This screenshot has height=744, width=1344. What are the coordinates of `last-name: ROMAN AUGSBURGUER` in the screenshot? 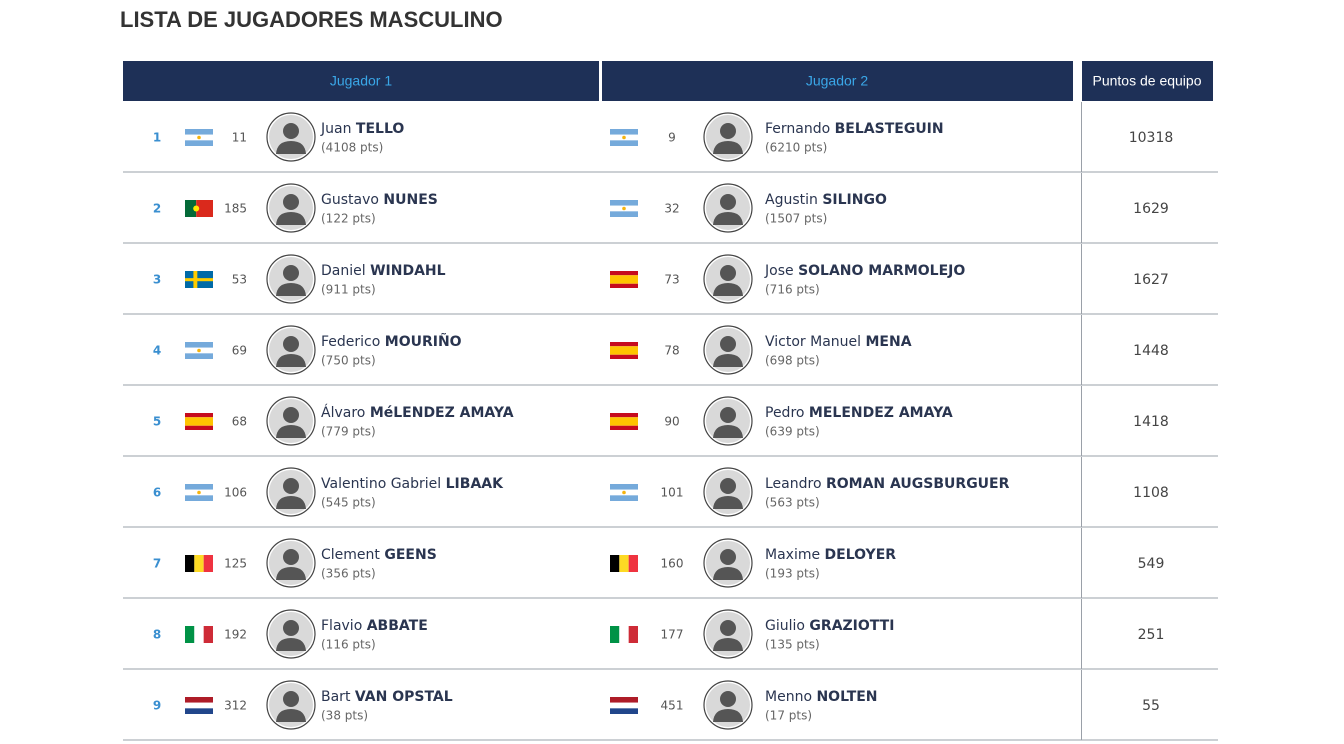 It's located at (918, 484).